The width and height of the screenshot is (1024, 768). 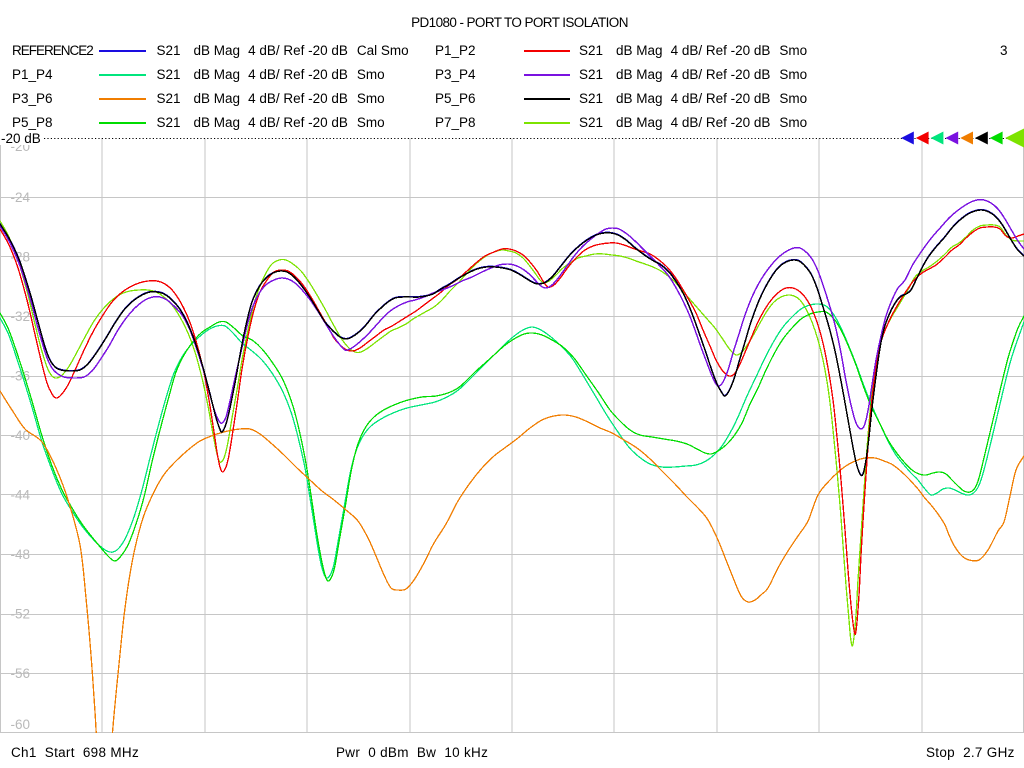 I want to click on svg-text: -44, so click(x=20, y=495).